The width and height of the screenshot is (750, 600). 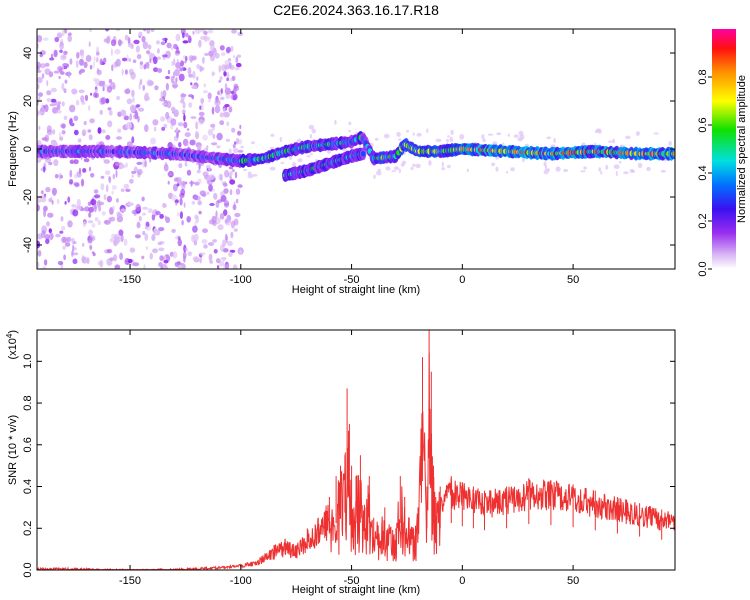 I want to click on snr-y-tick-label: 0.6, so click(x=28, y=444).